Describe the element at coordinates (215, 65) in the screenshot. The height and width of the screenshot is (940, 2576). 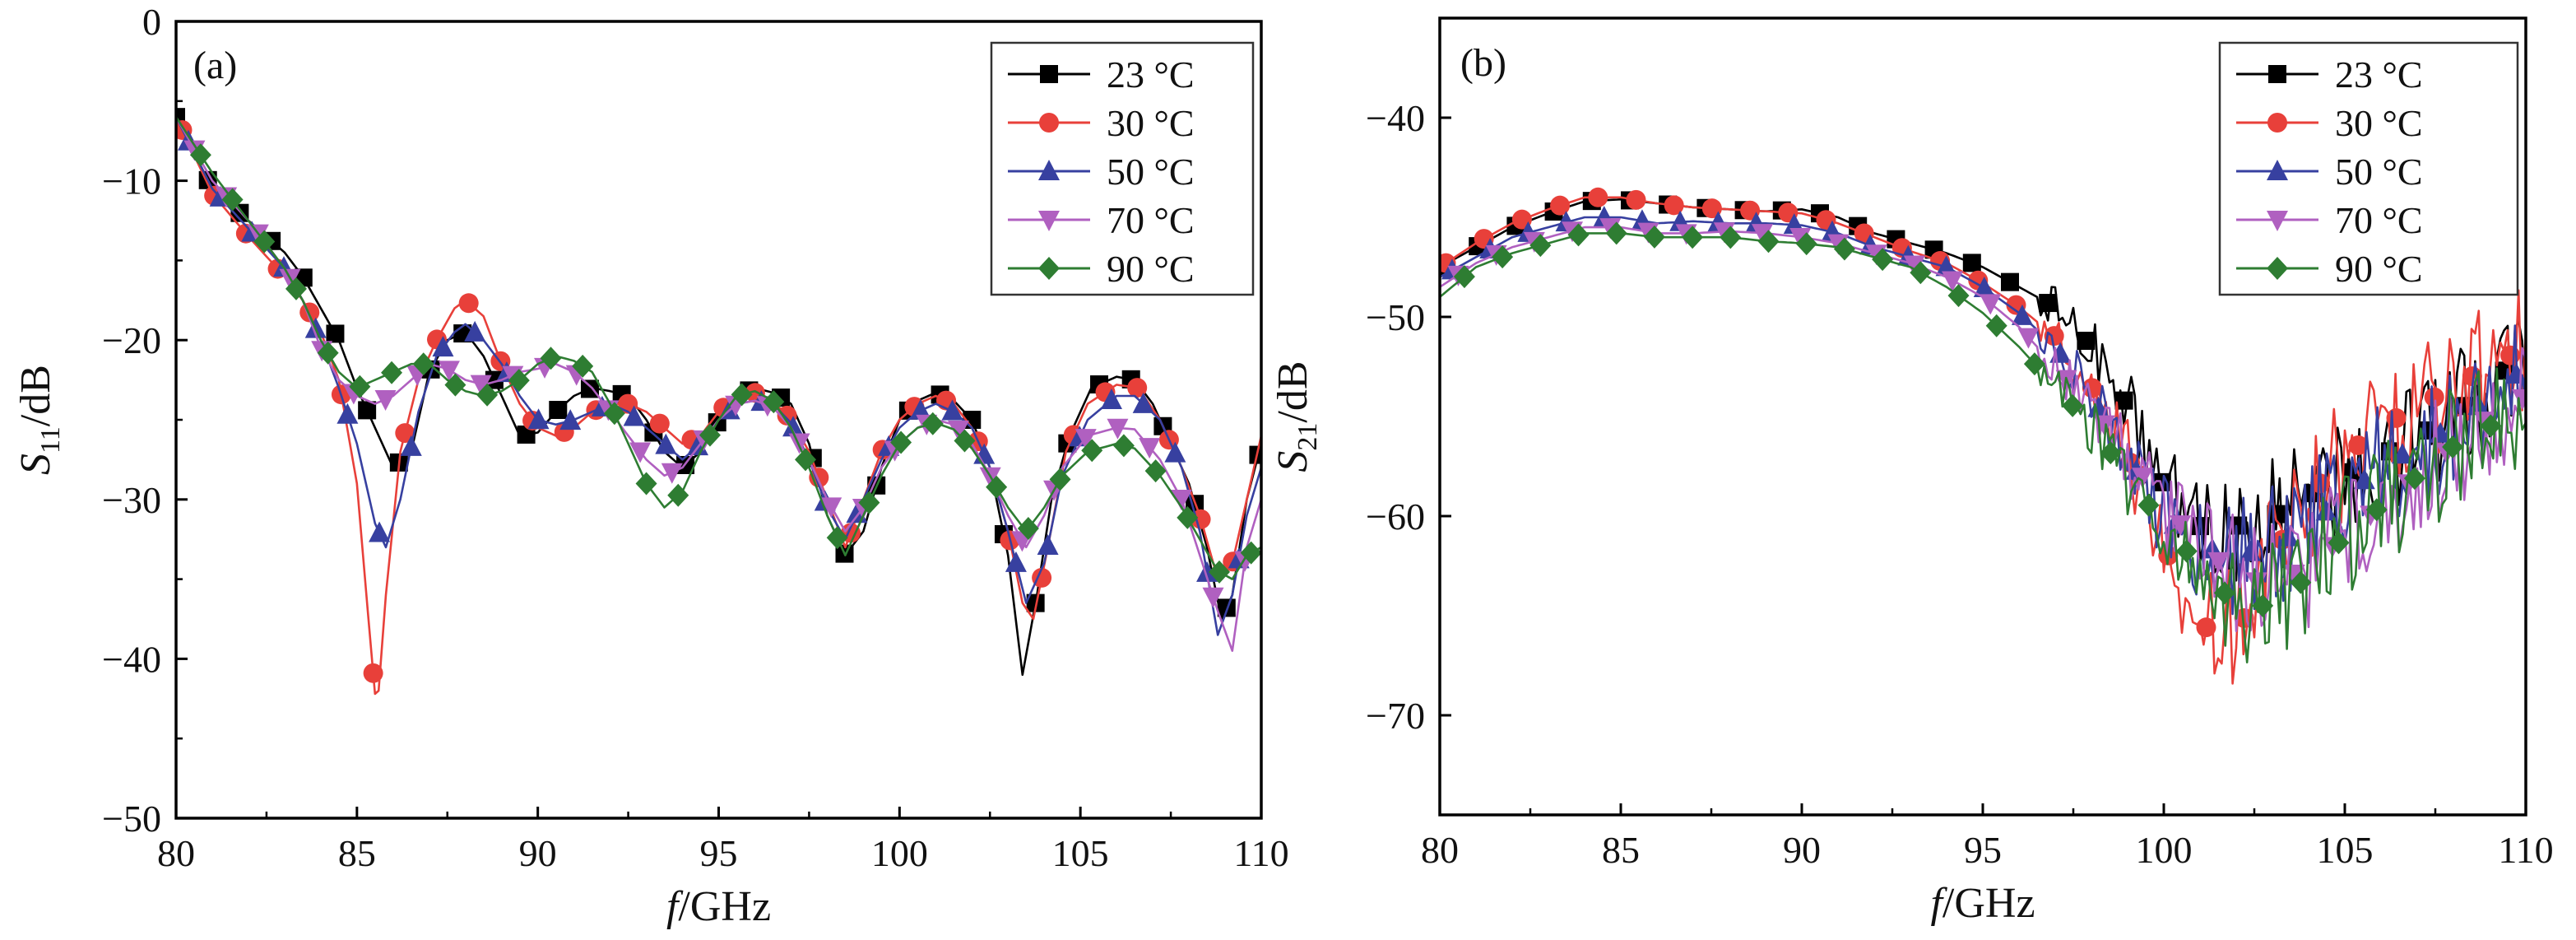
I see `panel-label: (a)` at that location.